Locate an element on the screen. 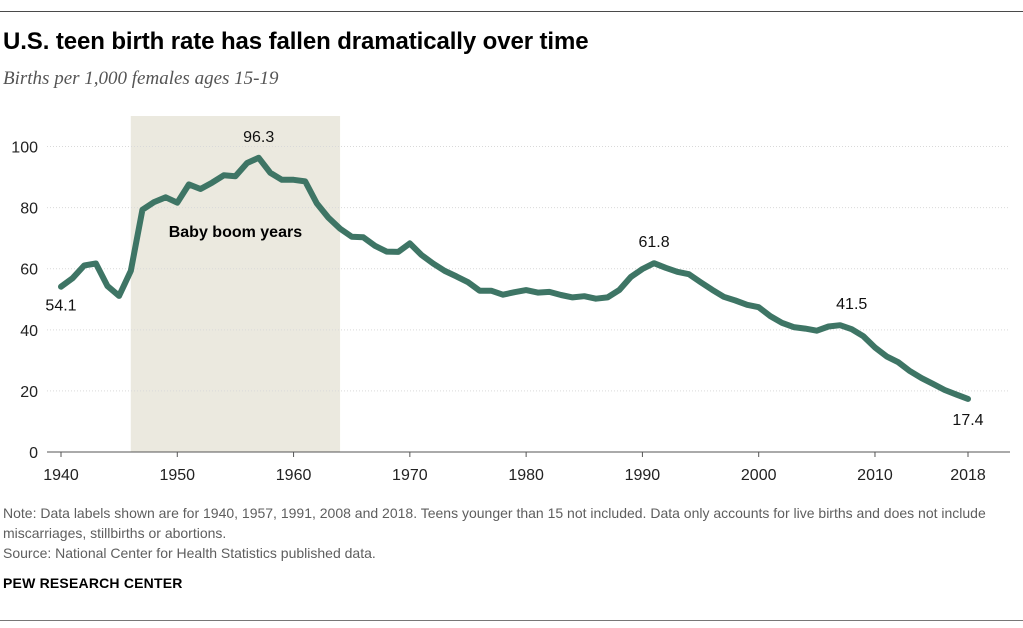 This screenshot has width=1023, height=628. x-tick-label: 2000 is located at coordinates (759, 475).